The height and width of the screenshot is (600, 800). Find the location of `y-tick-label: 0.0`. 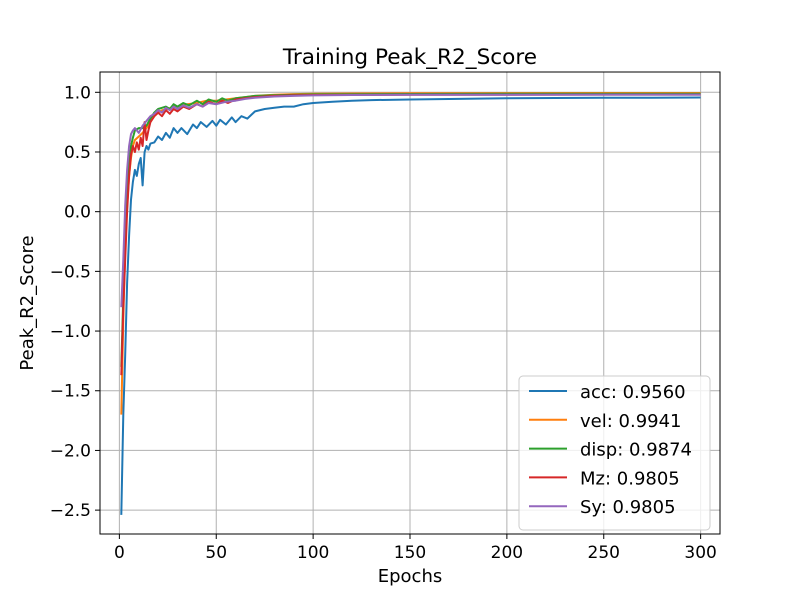

y-tick-label: 0.0 is located at coordinates (77, 213).